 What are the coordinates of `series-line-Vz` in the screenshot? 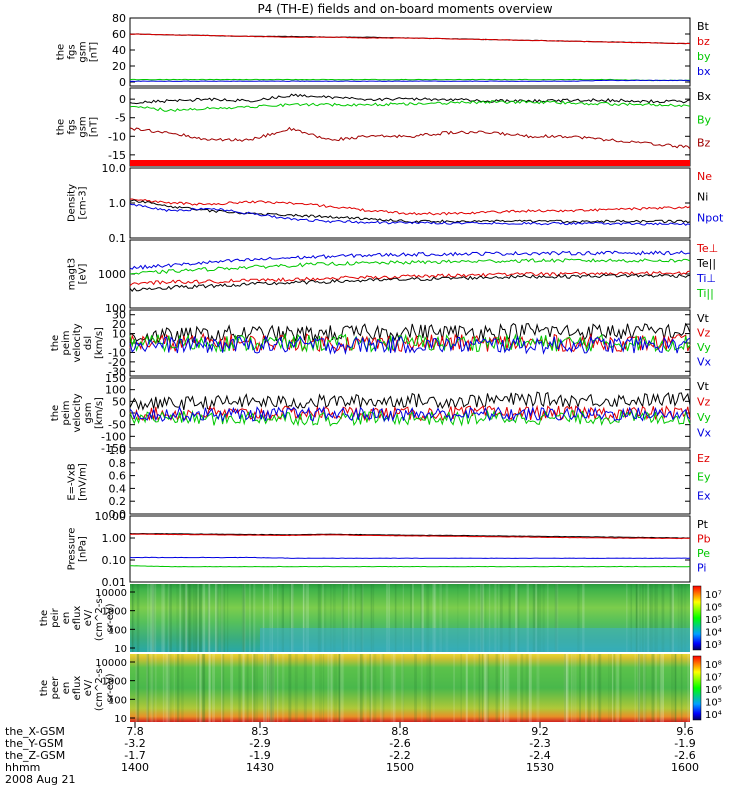 It's located at (410, 342).